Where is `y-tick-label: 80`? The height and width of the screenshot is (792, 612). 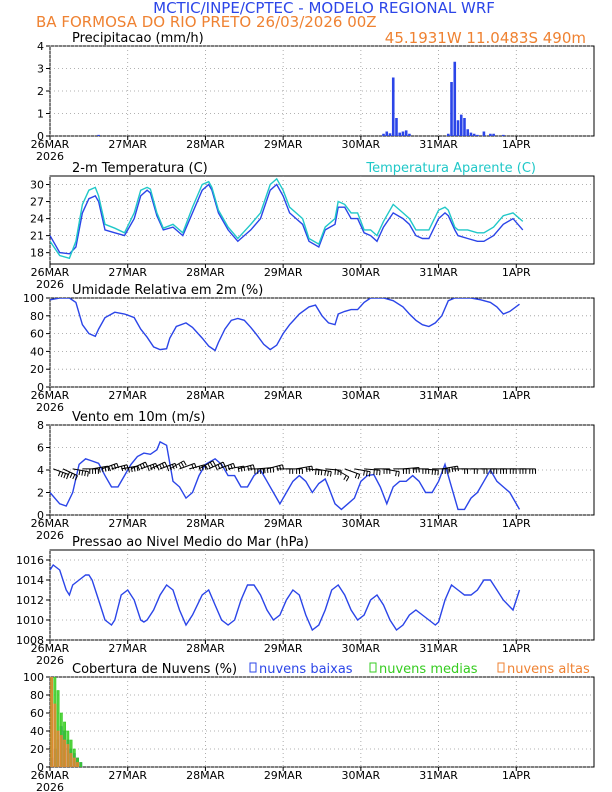
y-tick-label: 80 is located at coordinates (37, 316).